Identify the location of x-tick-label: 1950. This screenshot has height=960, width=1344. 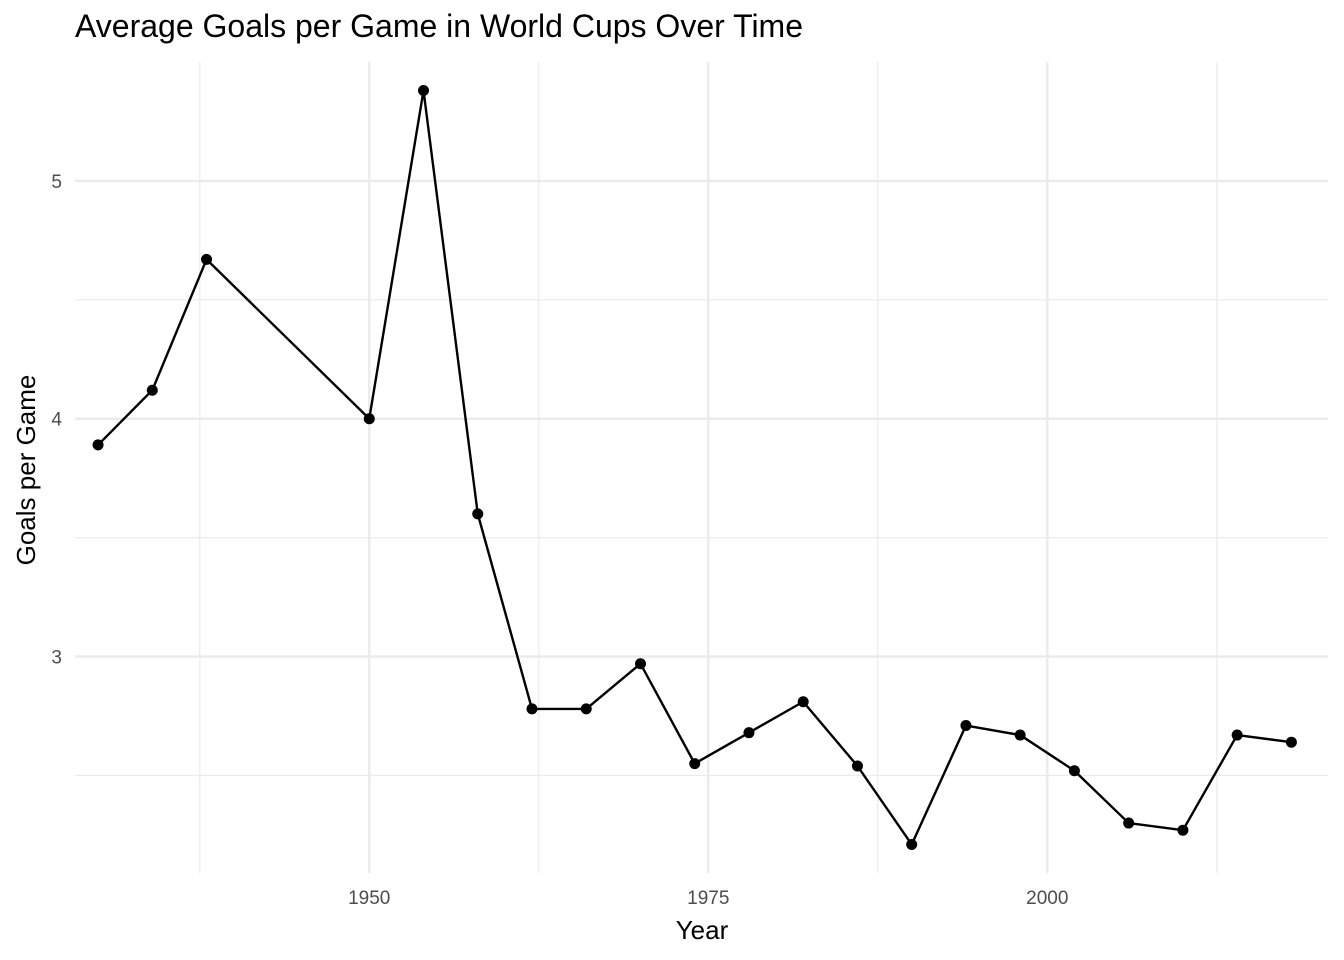
(369, 898).